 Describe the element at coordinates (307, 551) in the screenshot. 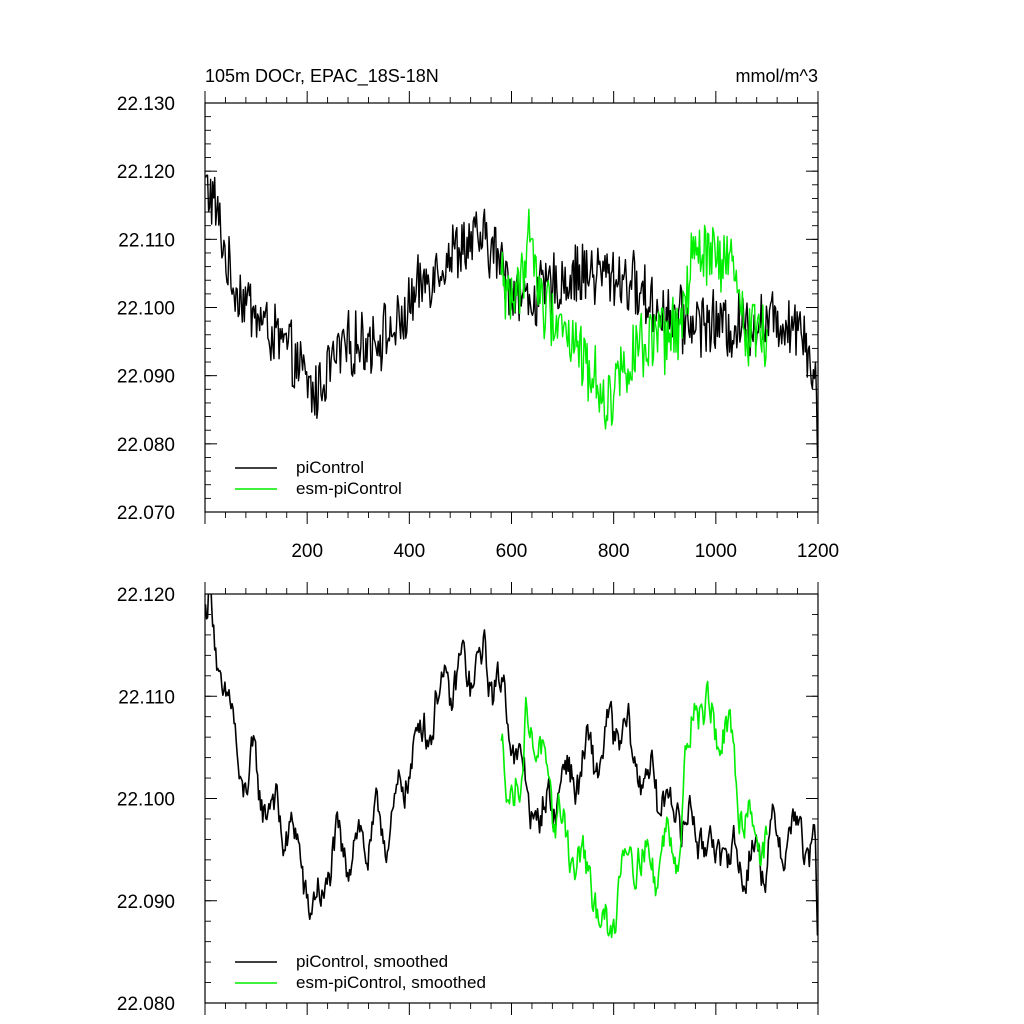

I see `x-tick-label: 200` at that location.